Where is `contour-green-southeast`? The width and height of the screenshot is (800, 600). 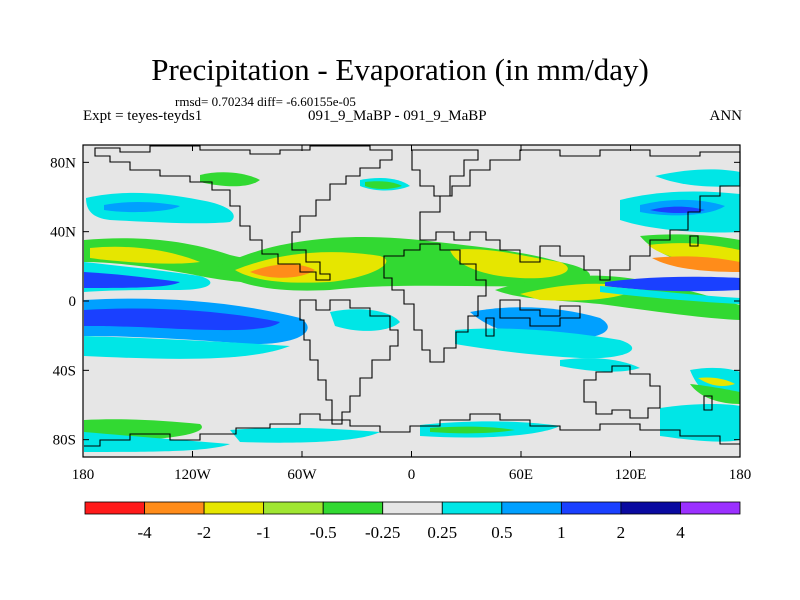 contour-green-southeast is located at coordinates (715, 394).